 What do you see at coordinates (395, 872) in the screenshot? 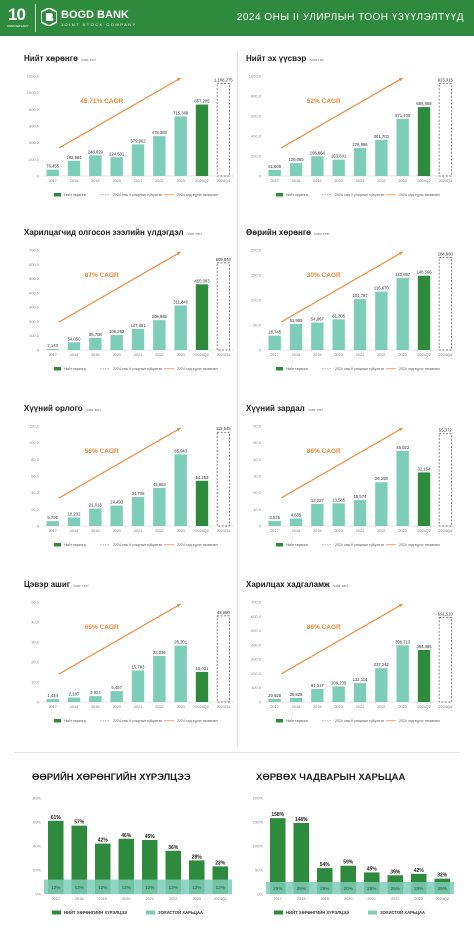
I see `ratio-data-label: 39%` at bounding box center [395, 872].